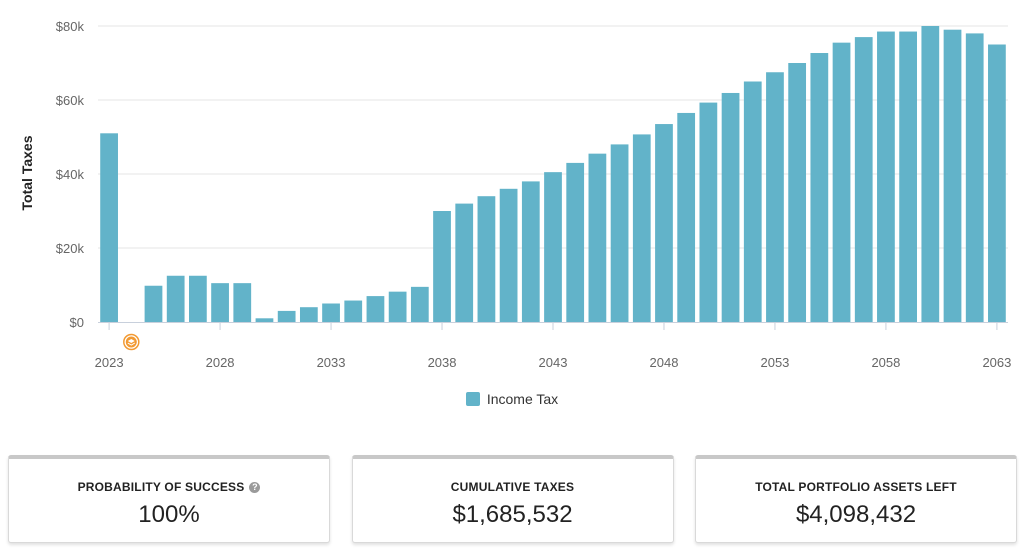  I want to click on annotation-markers, so click(131, 342).